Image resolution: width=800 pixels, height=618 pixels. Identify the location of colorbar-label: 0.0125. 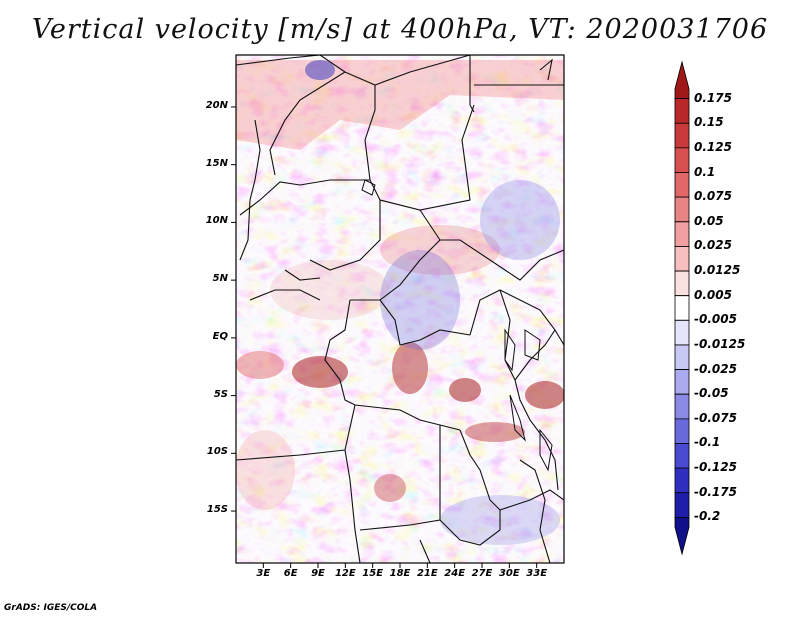
(717, 270).